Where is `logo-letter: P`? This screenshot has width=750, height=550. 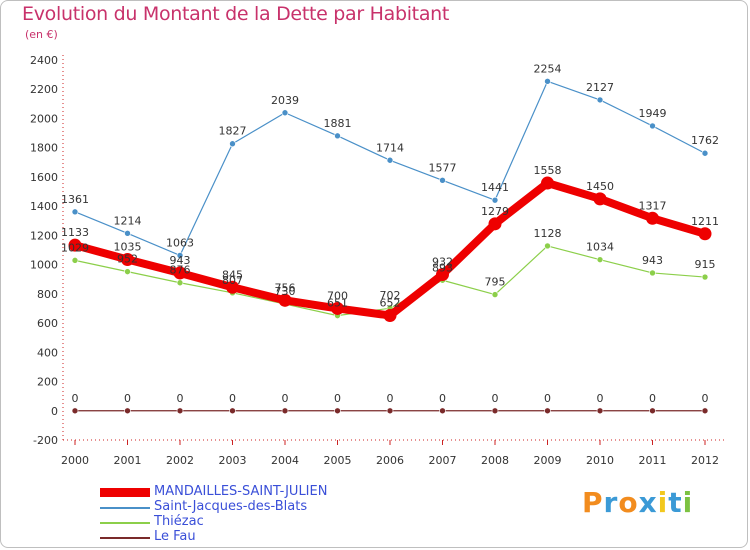
logo-letter: P is located at coordinates (593, 502).